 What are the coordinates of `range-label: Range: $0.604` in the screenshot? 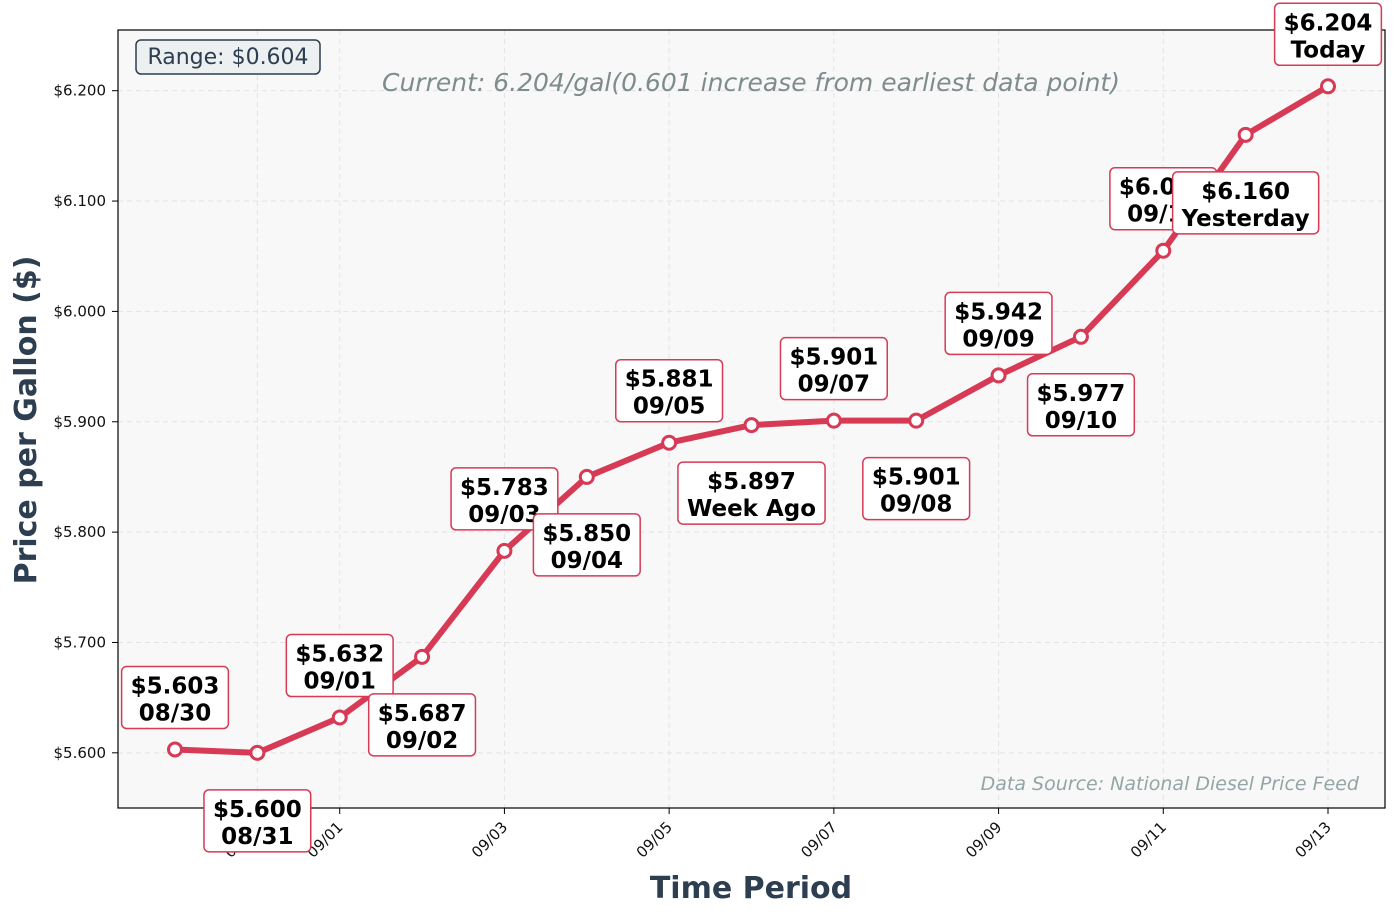 It's located at (227, 57).